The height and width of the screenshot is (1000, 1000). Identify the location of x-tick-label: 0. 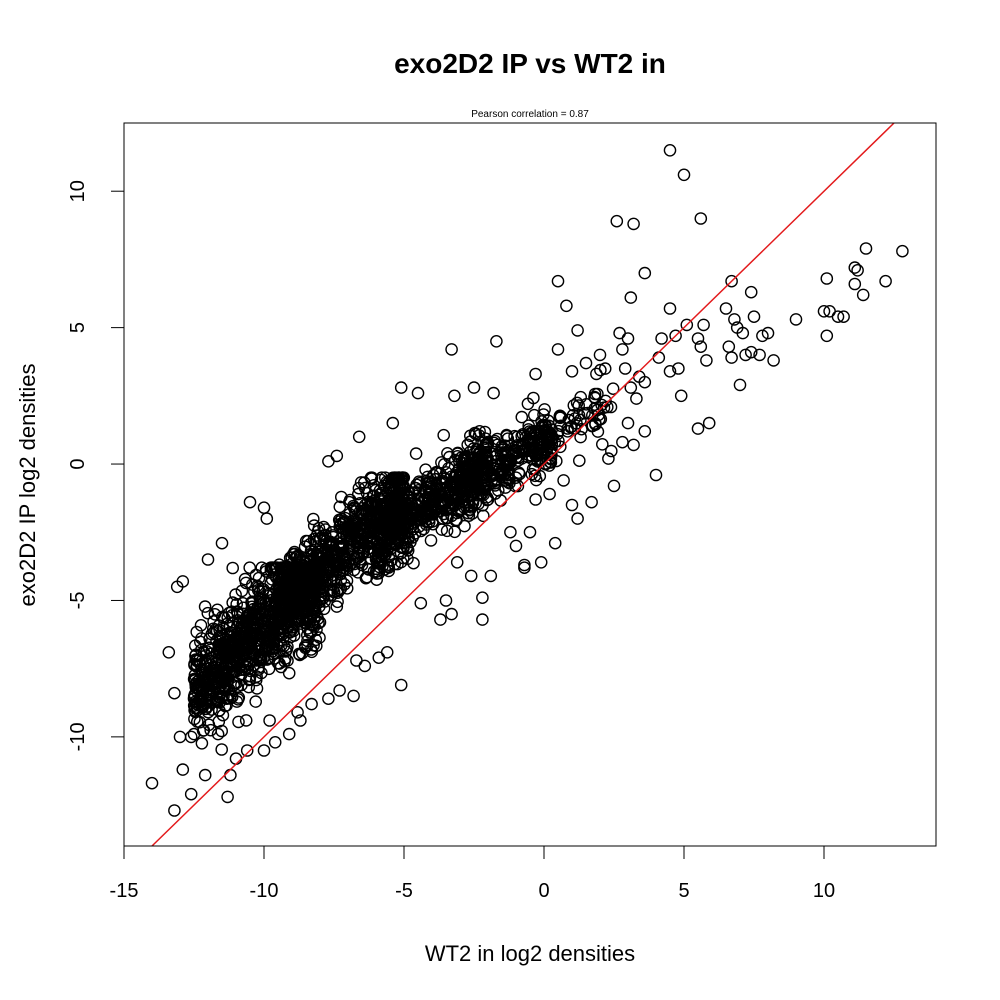
(543, 891).